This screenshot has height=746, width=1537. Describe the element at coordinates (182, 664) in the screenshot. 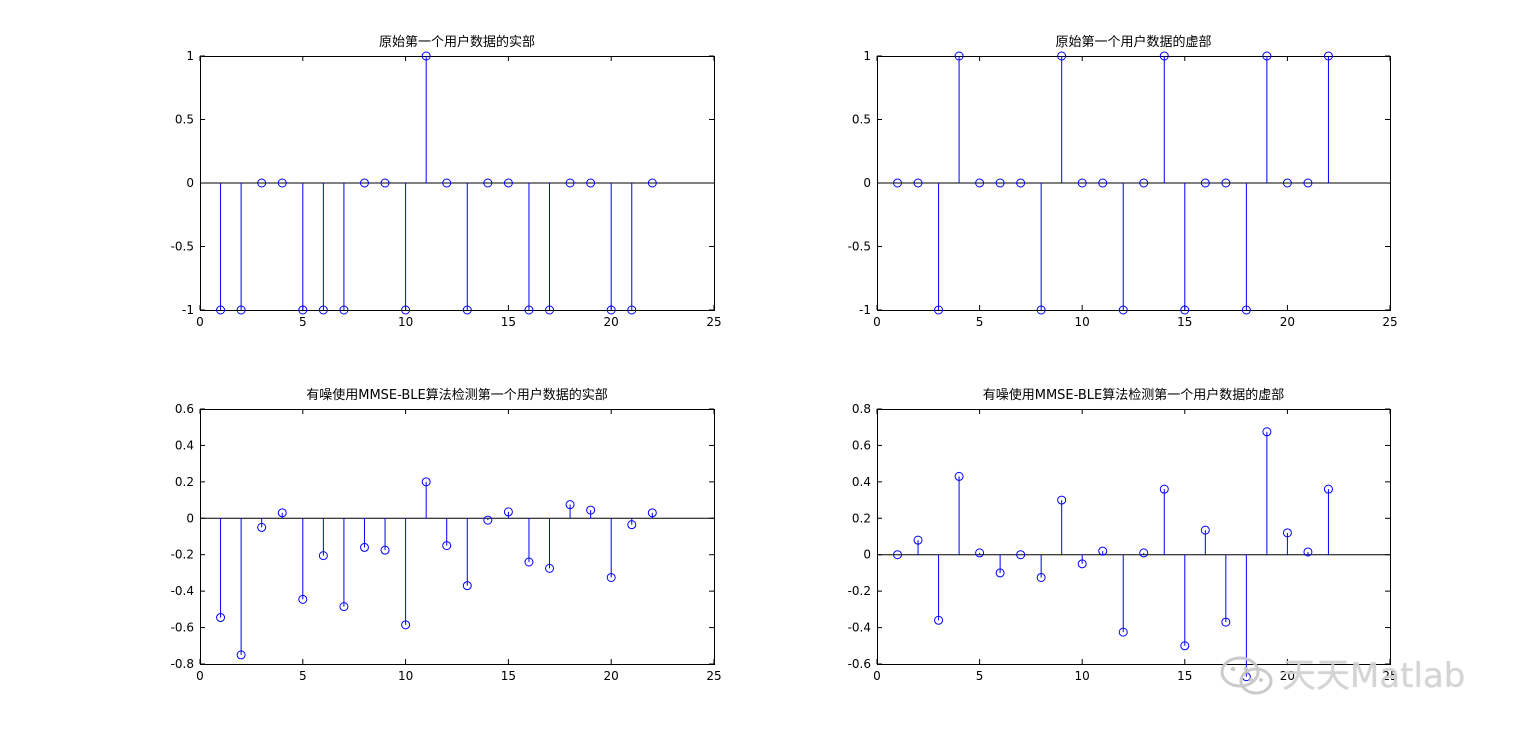

I see `y-tick-label: -0.8` at that location.